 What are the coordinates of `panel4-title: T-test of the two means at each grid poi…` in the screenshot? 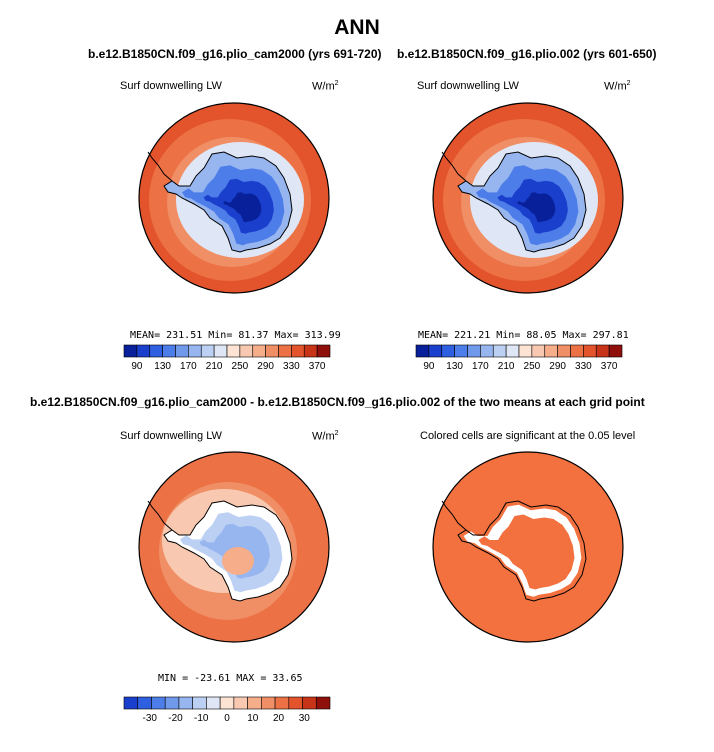 It's located at (526, 402).